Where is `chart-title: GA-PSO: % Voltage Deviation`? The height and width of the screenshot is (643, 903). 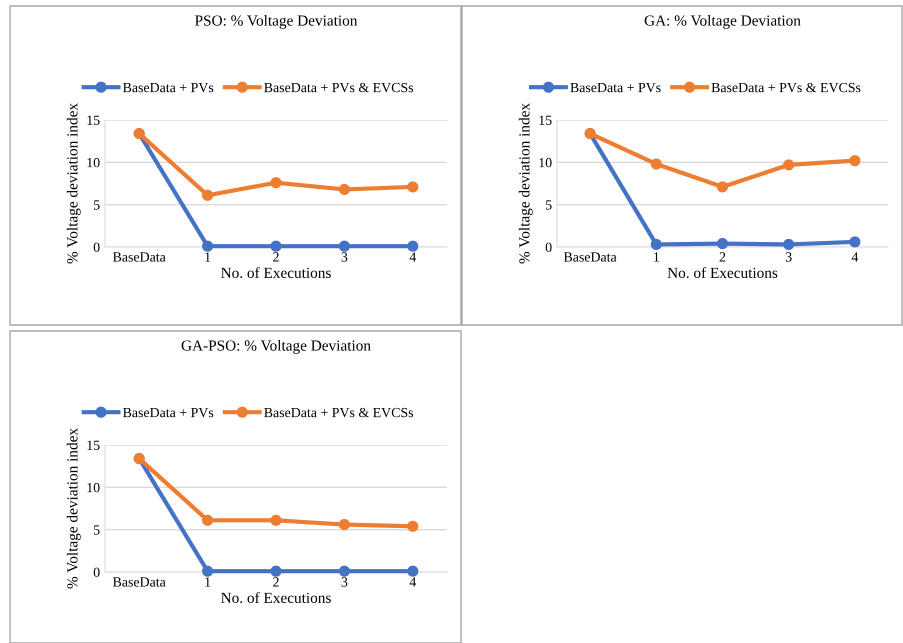
chart-title: GA-PSO: % Voltage Deviation is located at coordinates (276, 347).